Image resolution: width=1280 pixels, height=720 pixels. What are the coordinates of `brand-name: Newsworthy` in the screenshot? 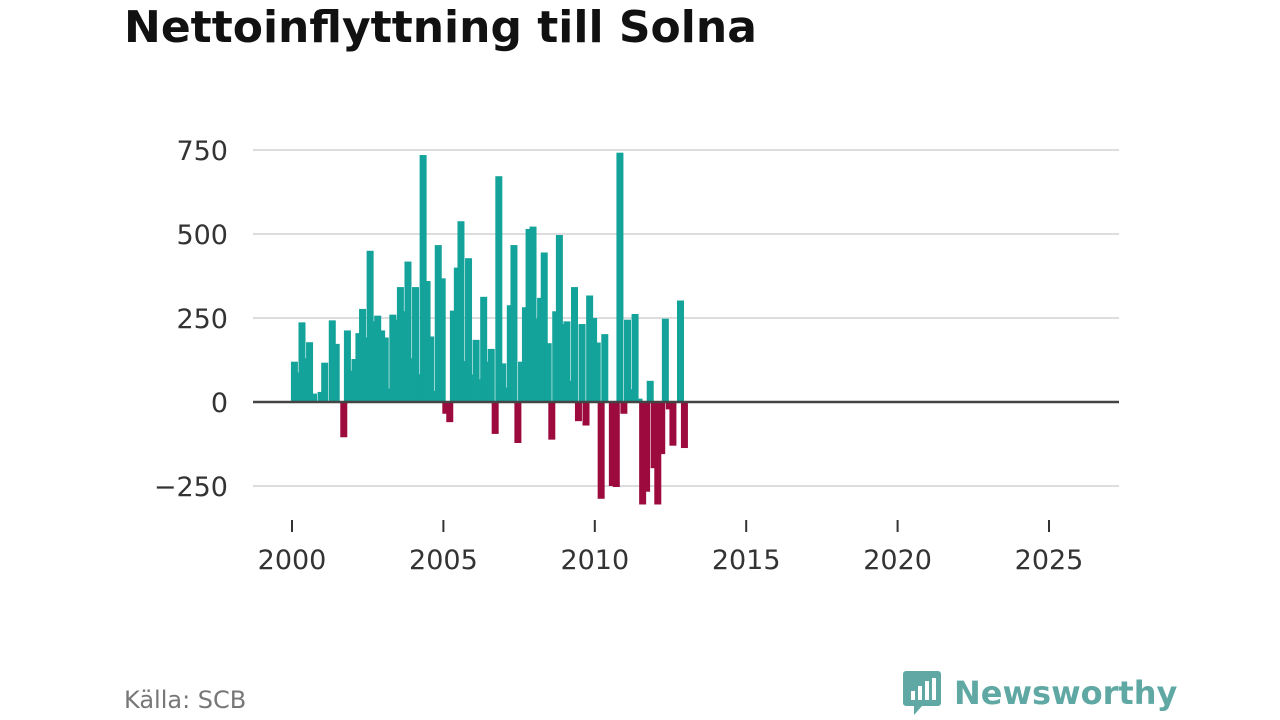 It's located at (1066, 693).